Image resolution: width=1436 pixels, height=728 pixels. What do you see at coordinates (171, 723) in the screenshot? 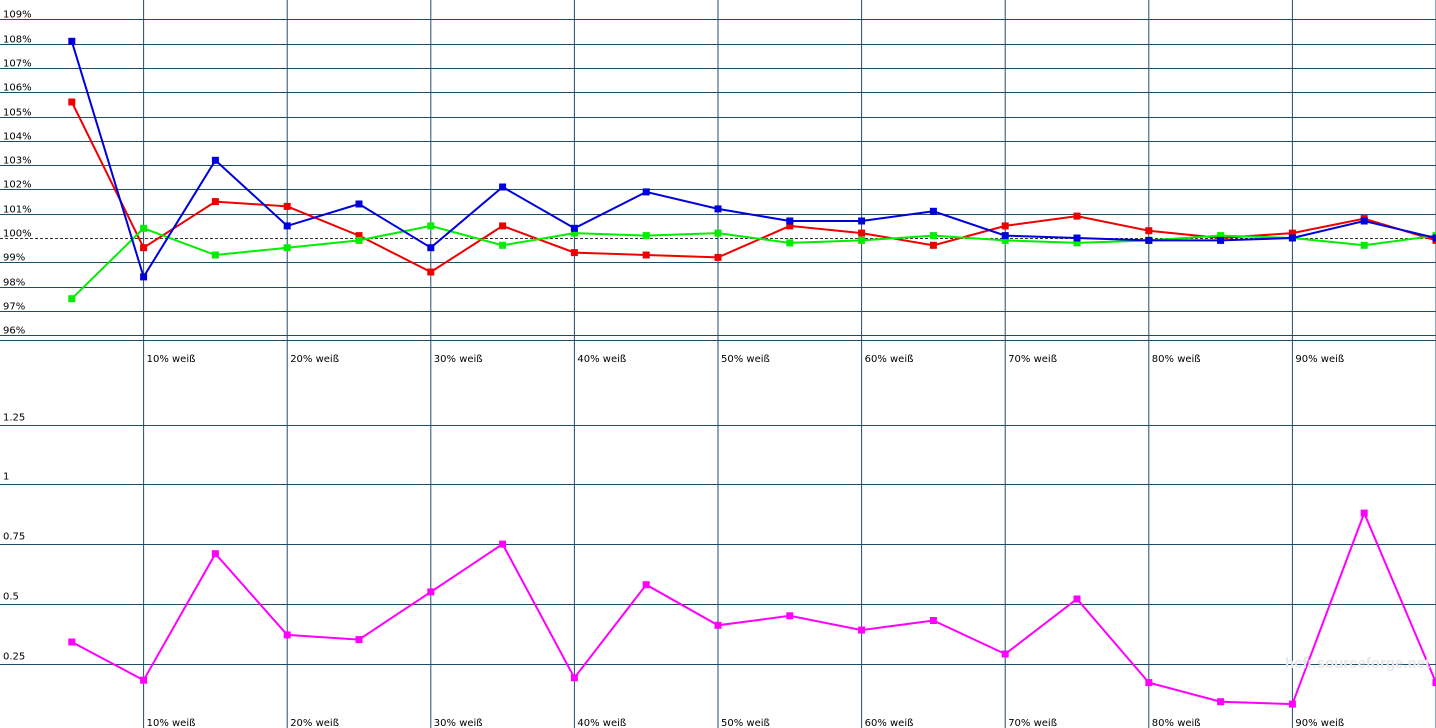
I see `x-tick-label: 10% weiß` at bounding box center [171, 723].